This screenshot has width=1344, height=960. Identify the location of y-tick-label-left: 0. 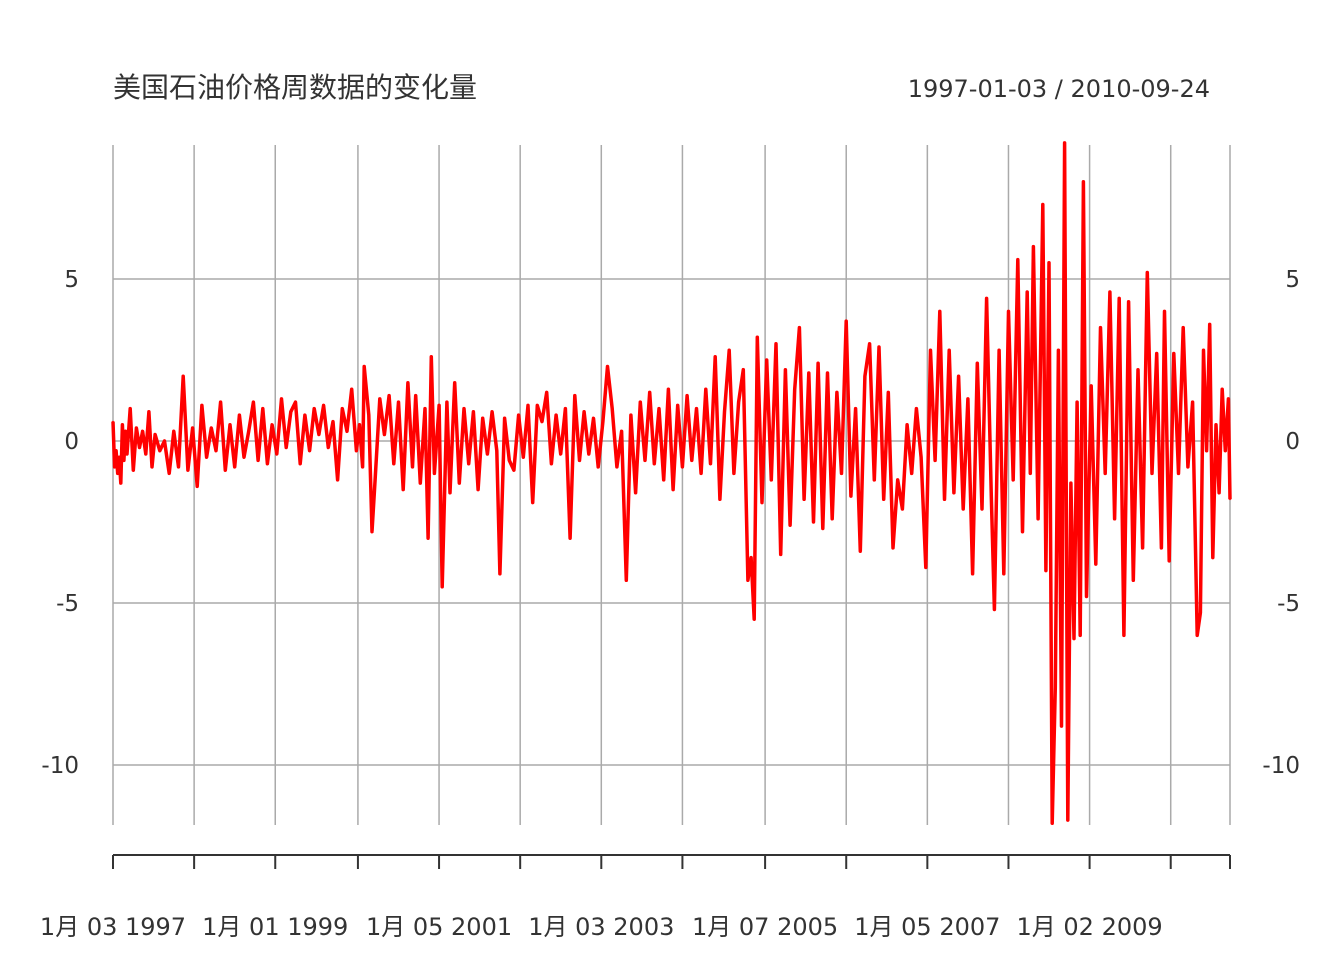
(71, 442).